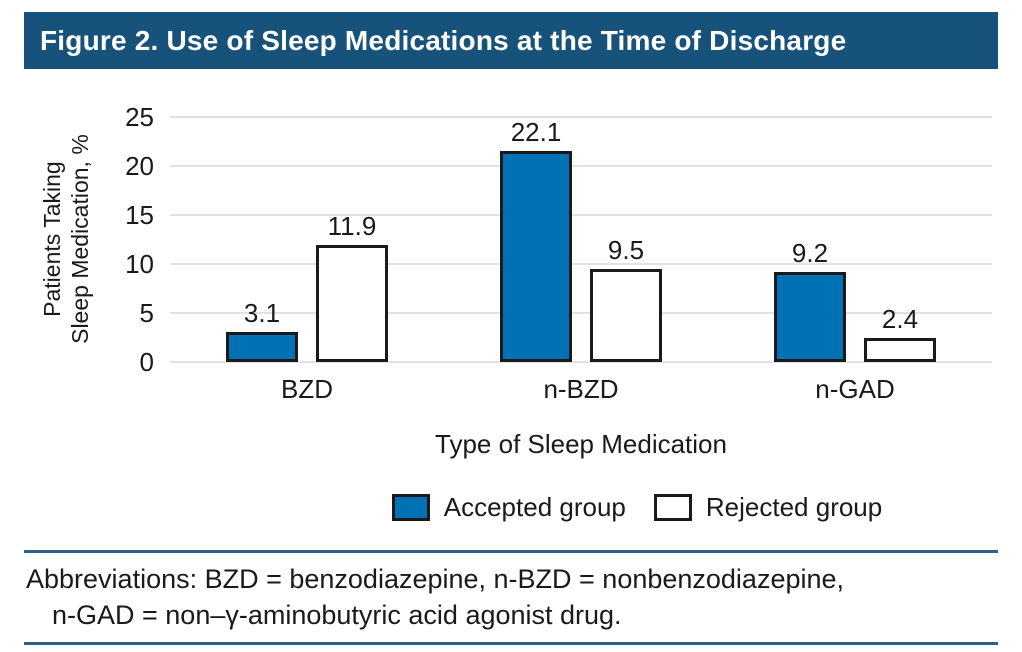 The height and width of the screenshot is (652, 1022). I want to click on legend-label: Rejected group, so click(794, 507).